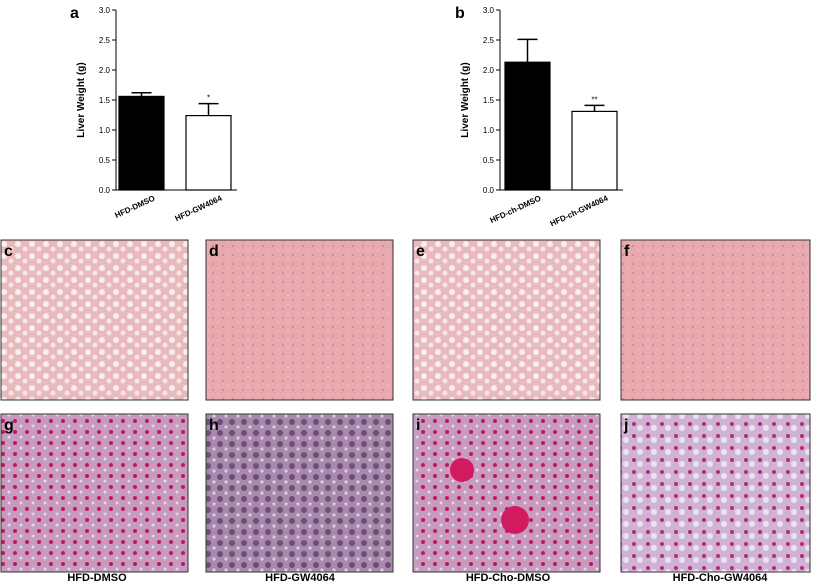 Image resolution: width=824 pixels, height=583 pixels. I want to click on panel-letter: e, so click(420, 251).